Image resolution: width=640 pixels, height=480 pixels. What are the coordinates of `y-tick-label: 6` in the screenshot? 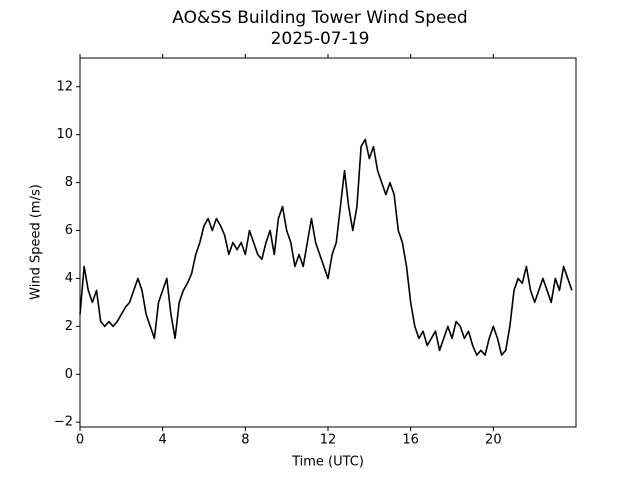 It's located at (69, 230).